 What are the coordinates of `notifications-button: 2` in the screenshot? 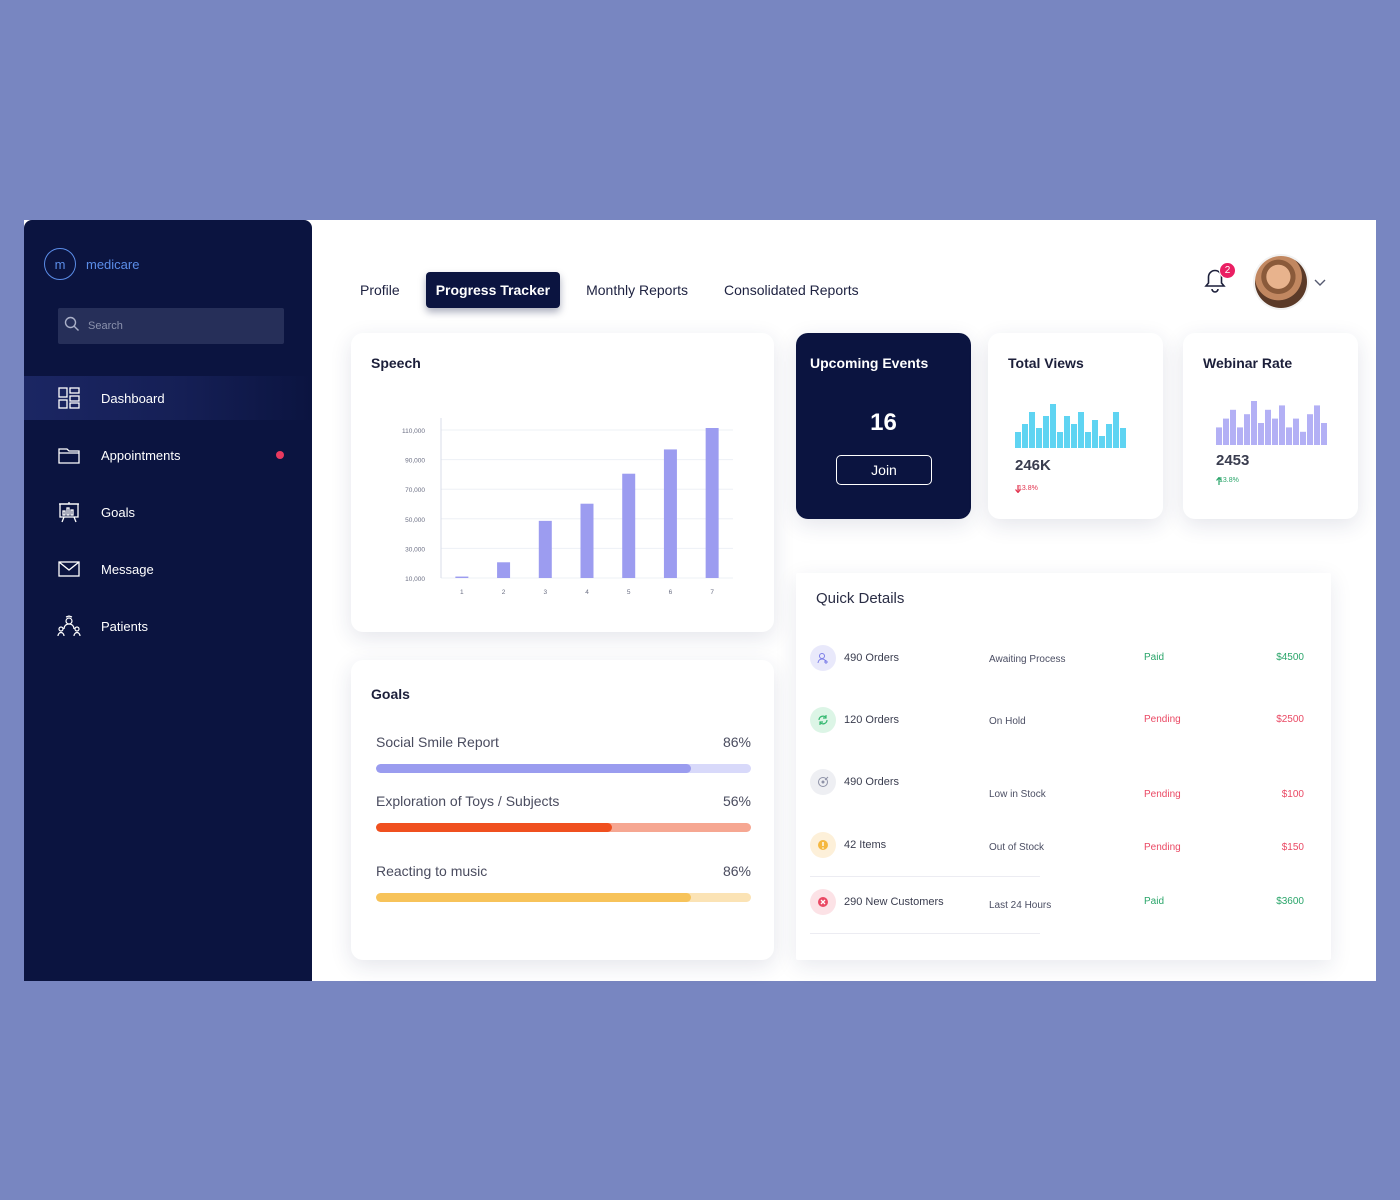 It's located at (1218, 279).